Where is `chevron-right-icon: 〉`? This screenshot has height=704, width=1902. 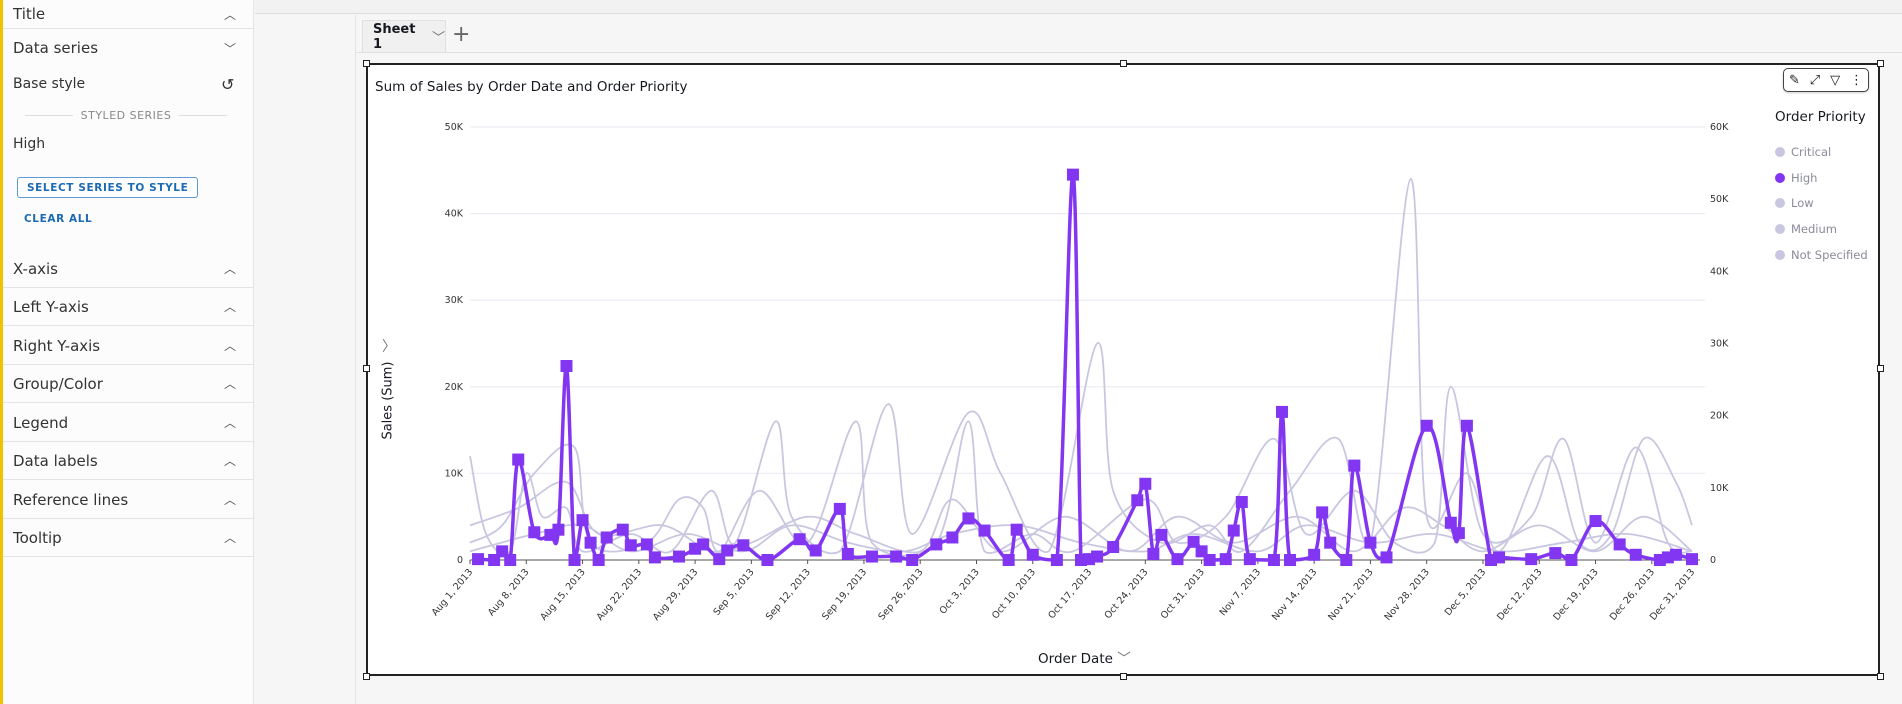 chevron-right-icon: 〉 is located at coordinates (389, 347).